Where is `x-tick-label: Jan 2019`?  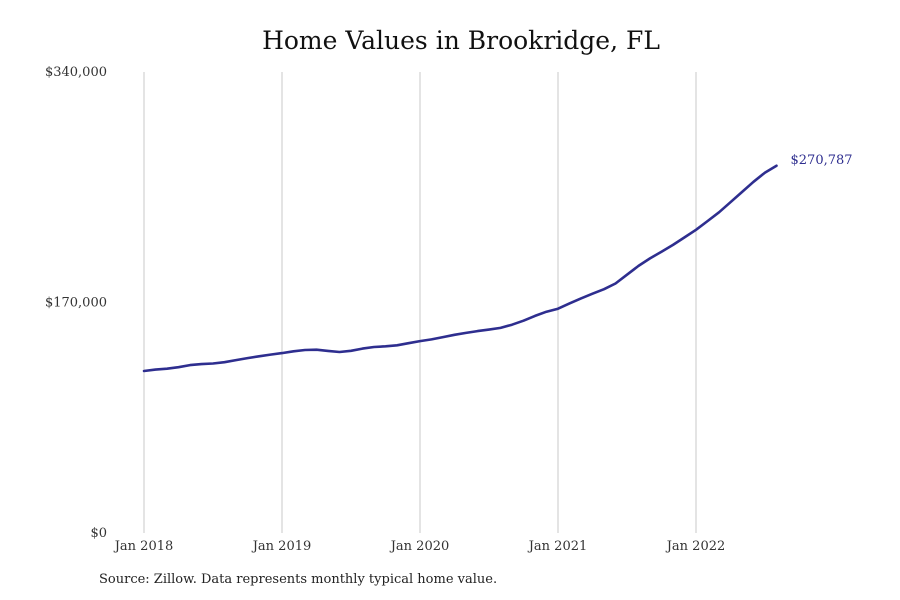 x-tick-label: Jan 2019 is located at coordinates (281, 546).